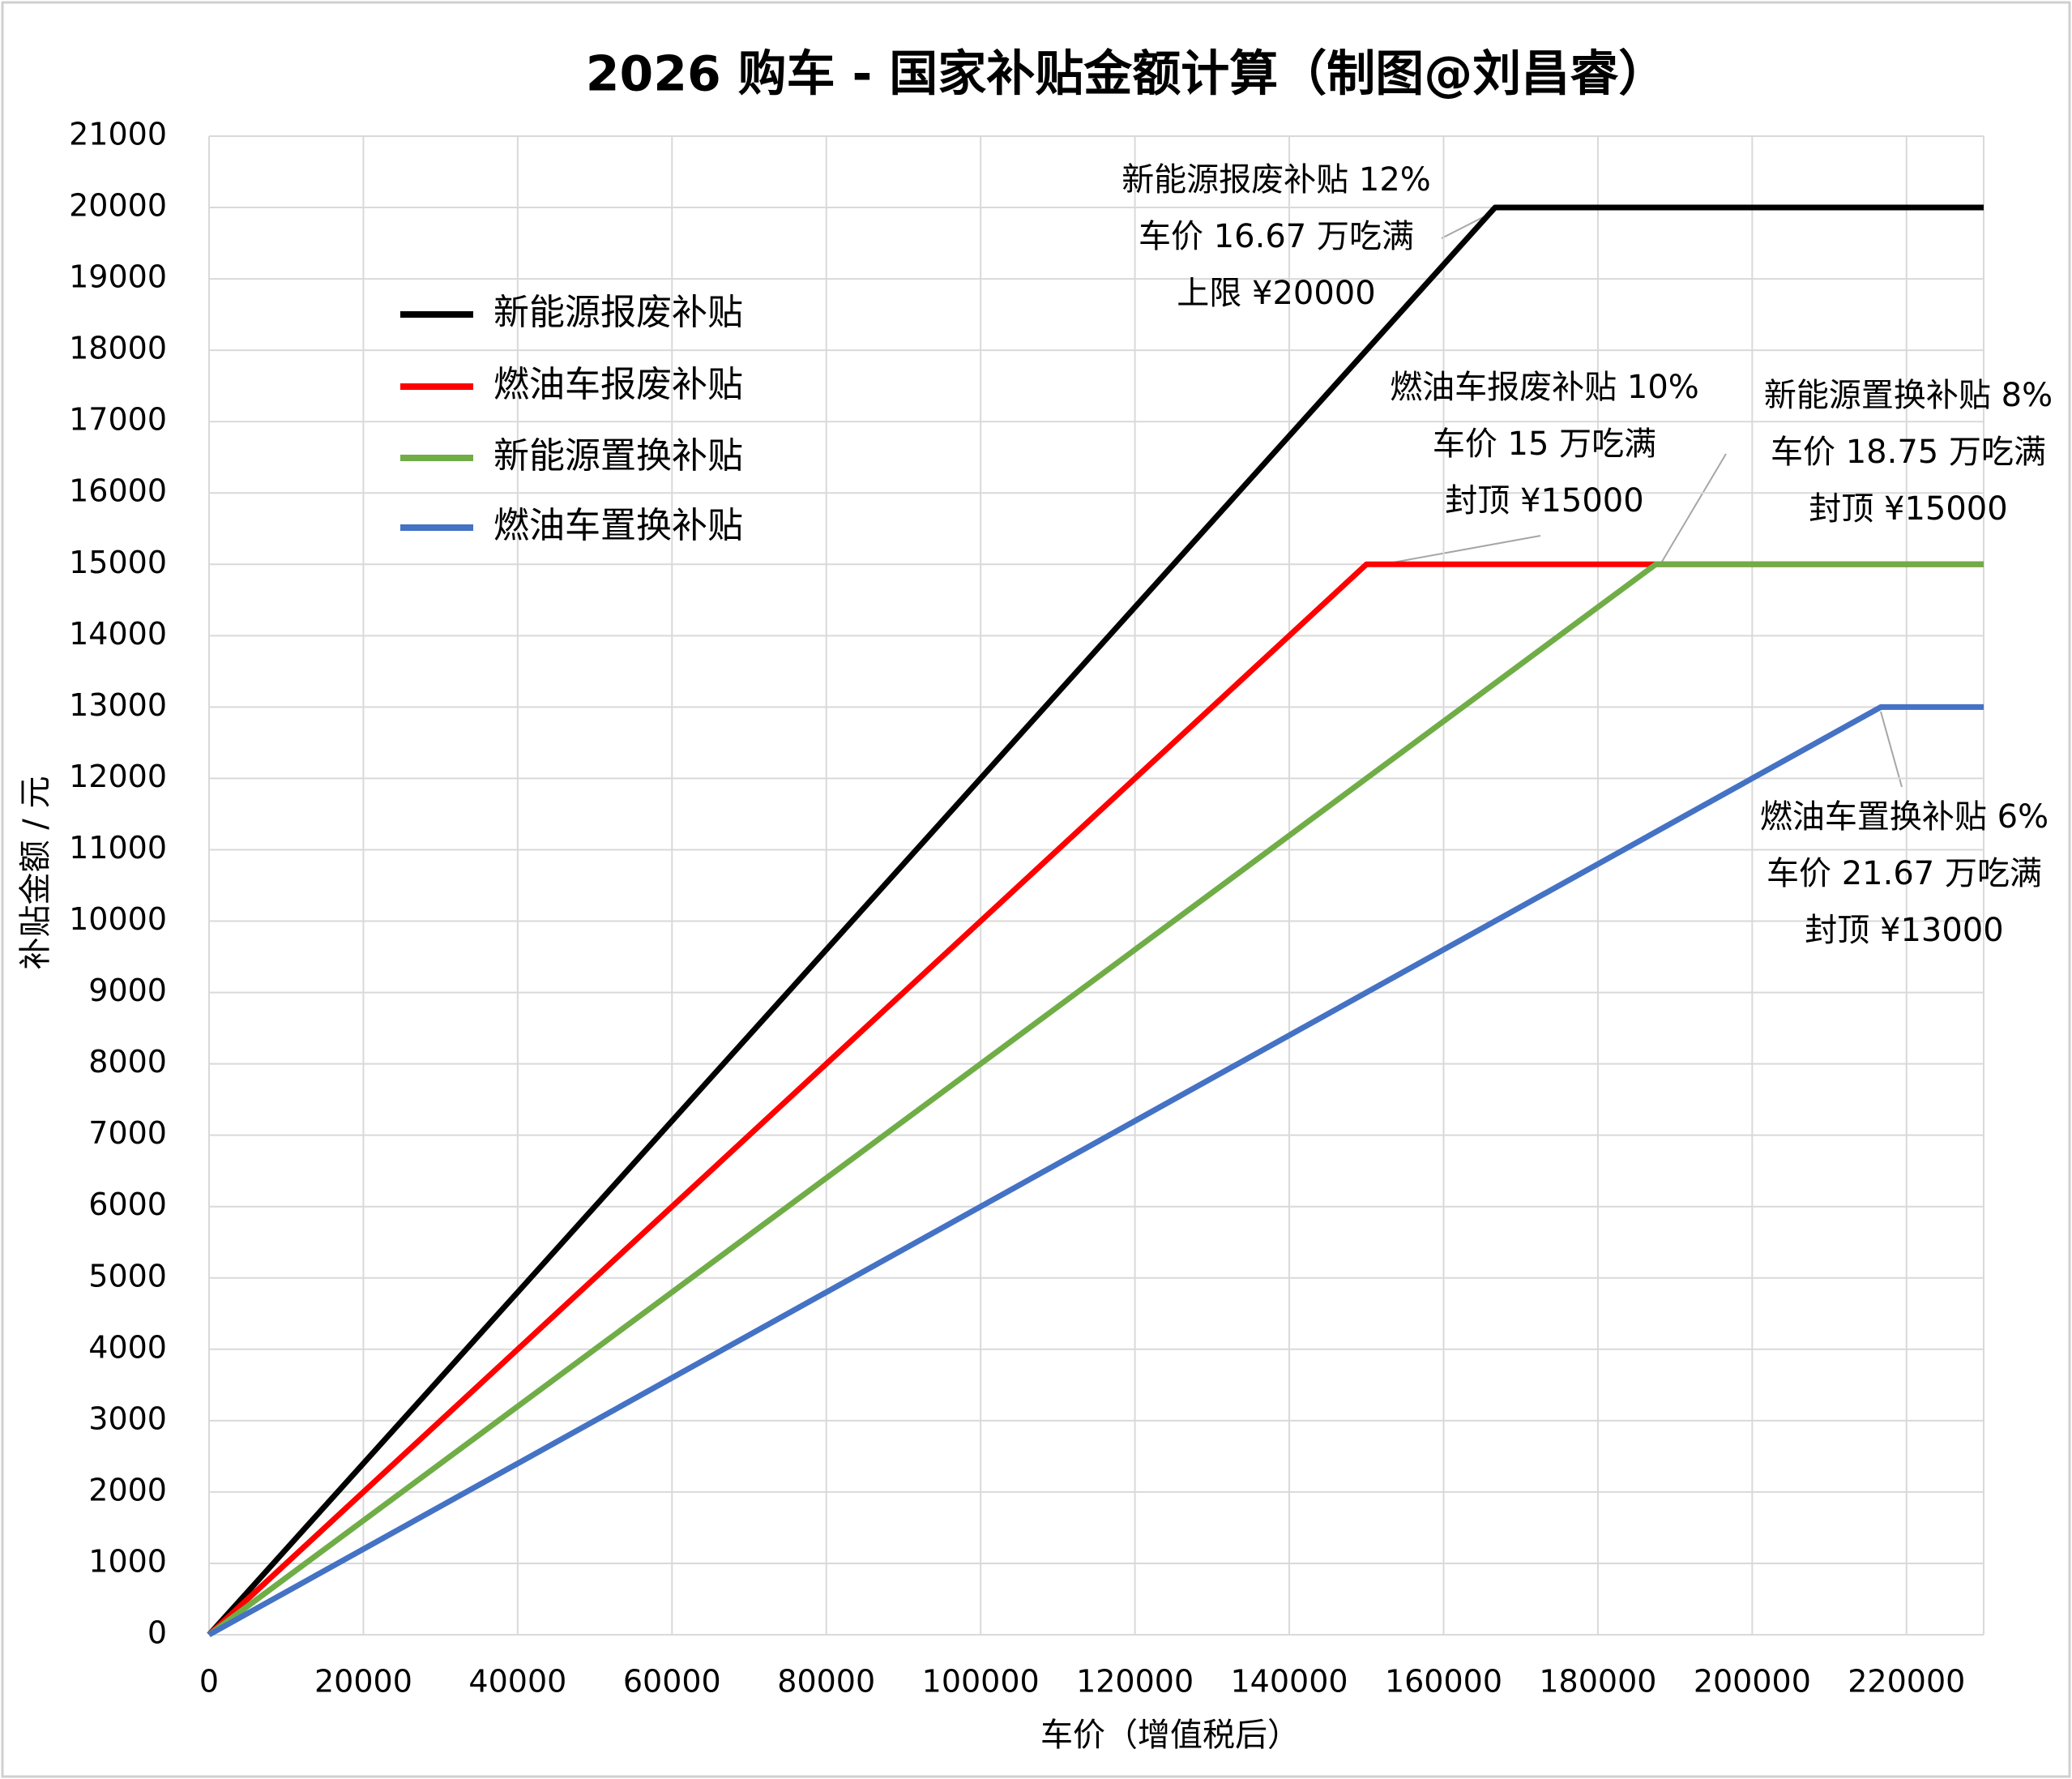 The image size is (2072, 1779). I want to click on y-tick-label: 12000, so click(118, 776).